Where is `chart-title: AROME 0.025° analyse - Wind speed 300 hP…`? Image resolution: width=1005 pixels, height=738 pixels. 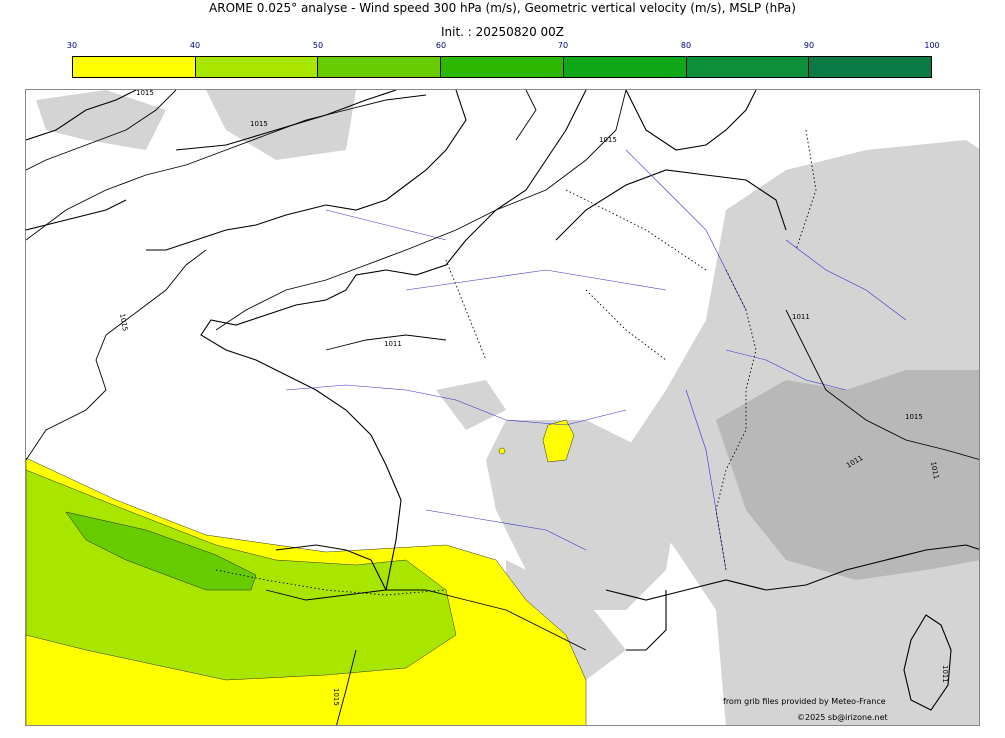
chart-title: AROME 0.025° analyse - Wind speed 300 hP… is located at coordinates (502, 8).